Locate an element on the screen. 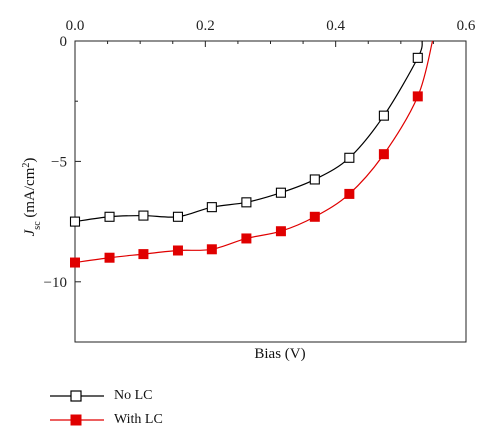 The image size is (500, 442). y-axis-title: Jsc (mA/cm2) is located at coordinates (32, 197).